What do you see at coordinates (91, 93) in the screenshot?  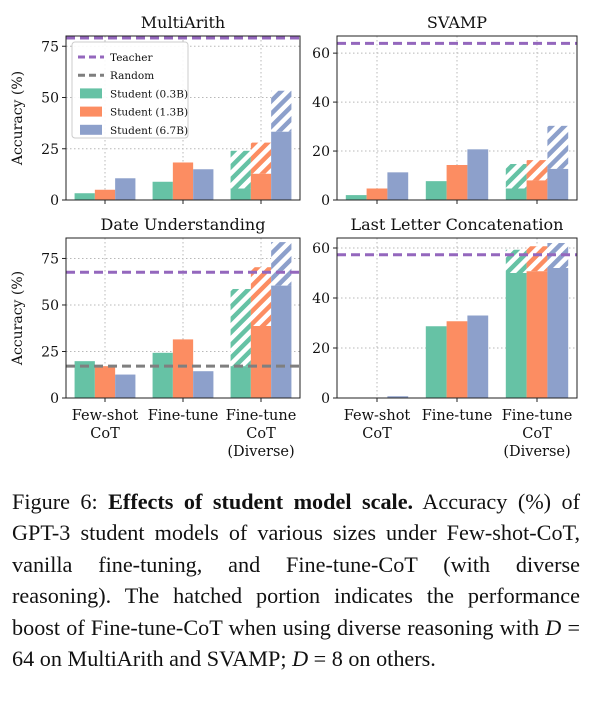 I see `legend-student-03-swatch` at bounding box center [91, 93].